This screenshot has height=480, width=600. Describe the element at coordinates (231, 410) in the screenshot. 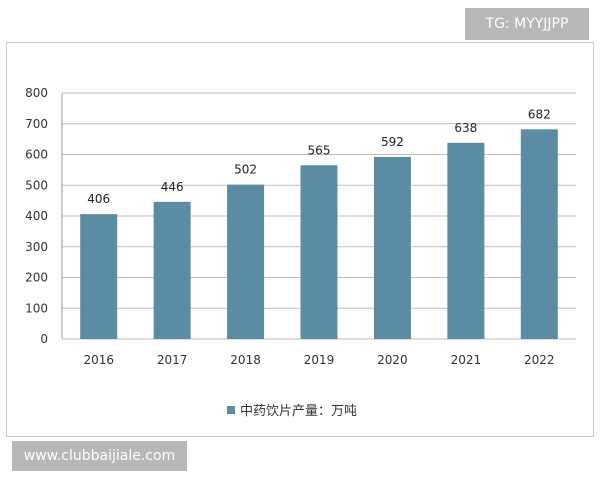

I see `legend-swatch` at that location.